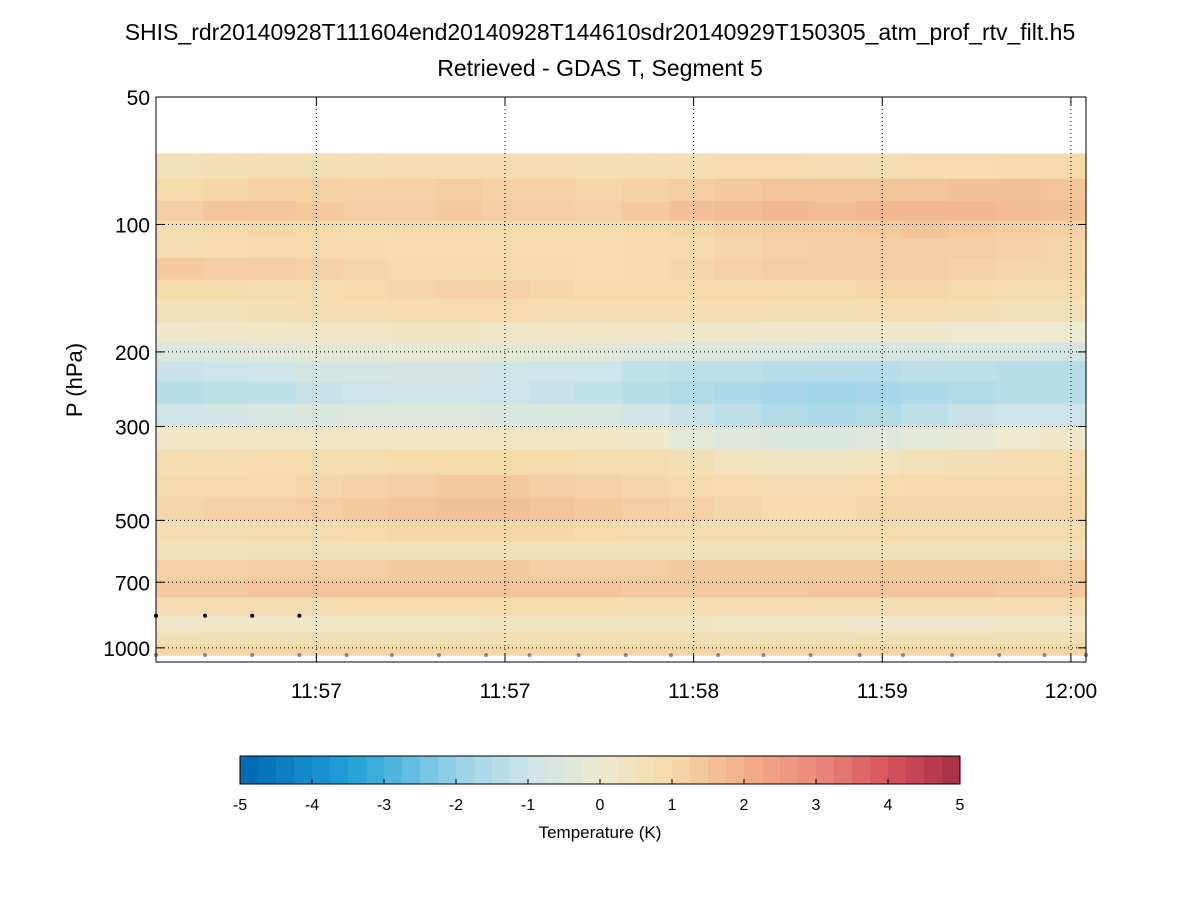  What do you see at coordinates (74, 380) in the screenshot?
I see `y-axis-label: P (hPa)` at bounding box center [74, 380].